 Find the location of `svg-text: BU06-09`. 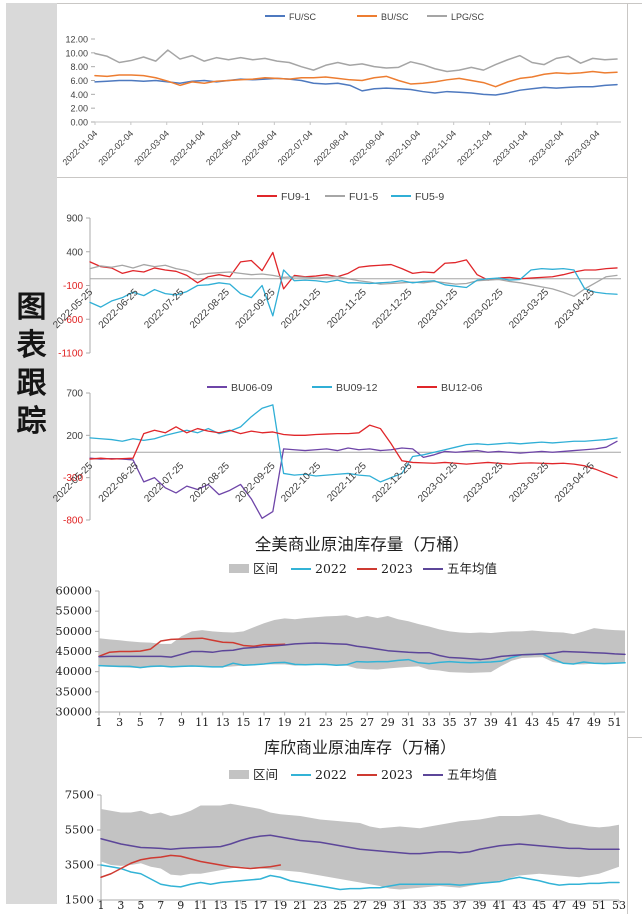

svg-text: BU06-09 is located at coordinates (252, 388).